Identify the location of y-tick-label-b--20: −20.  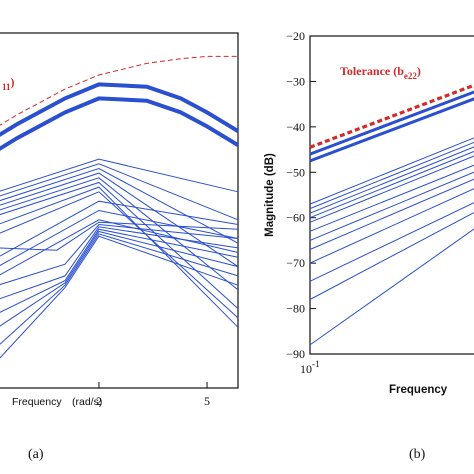
(295, 36).